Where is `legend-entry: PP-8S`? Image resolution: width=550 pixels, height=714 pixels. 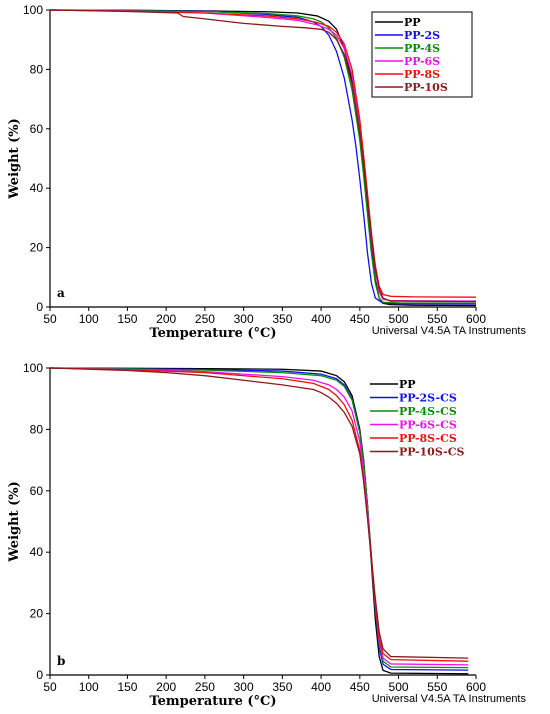 legend-entry: PP-8S is located at coordinates (422, 74).